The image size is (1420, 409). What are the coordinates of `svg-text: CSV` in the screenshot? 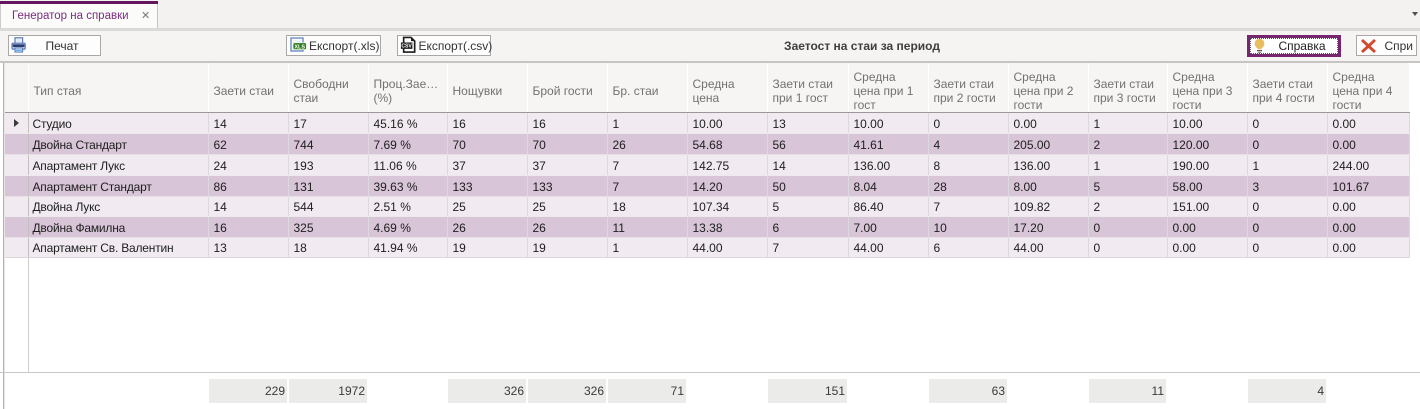 It's located at (406, 47).